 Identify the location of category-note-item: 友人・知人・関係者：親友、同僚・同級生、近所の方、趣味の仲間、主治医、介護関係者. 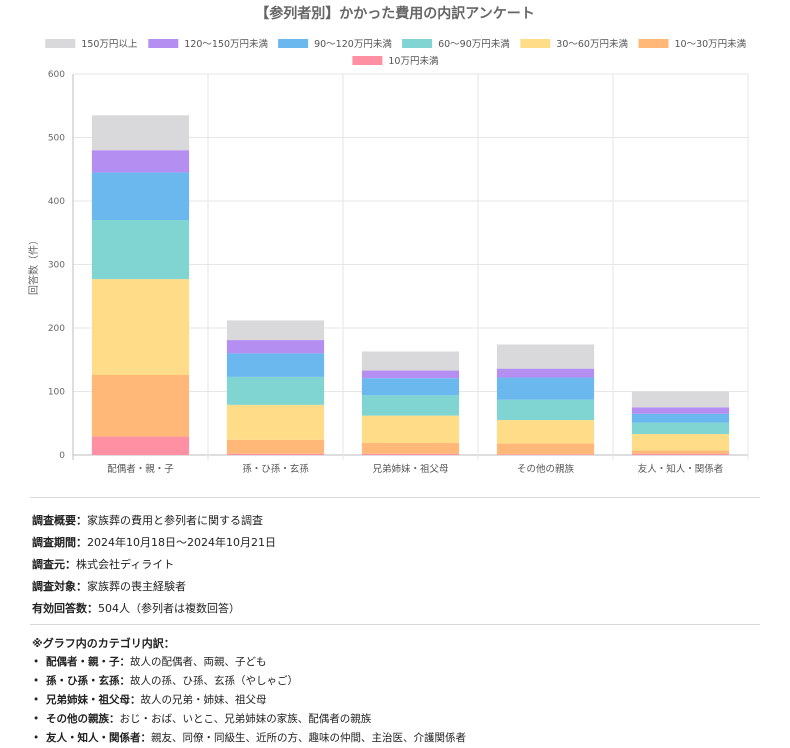
(249, 738).